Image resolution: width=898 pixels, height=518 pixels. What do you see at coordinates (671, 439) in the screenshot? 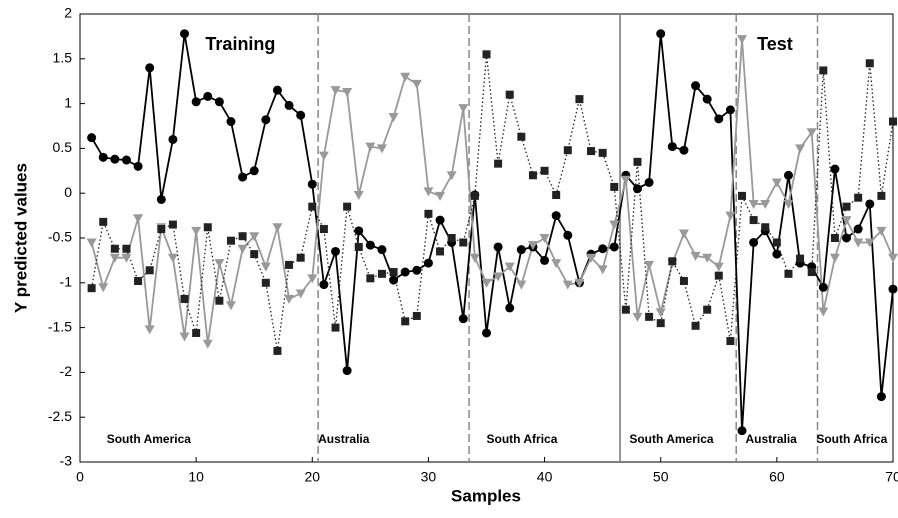
I see `region-label: South America` at bounding box center [671, 439].